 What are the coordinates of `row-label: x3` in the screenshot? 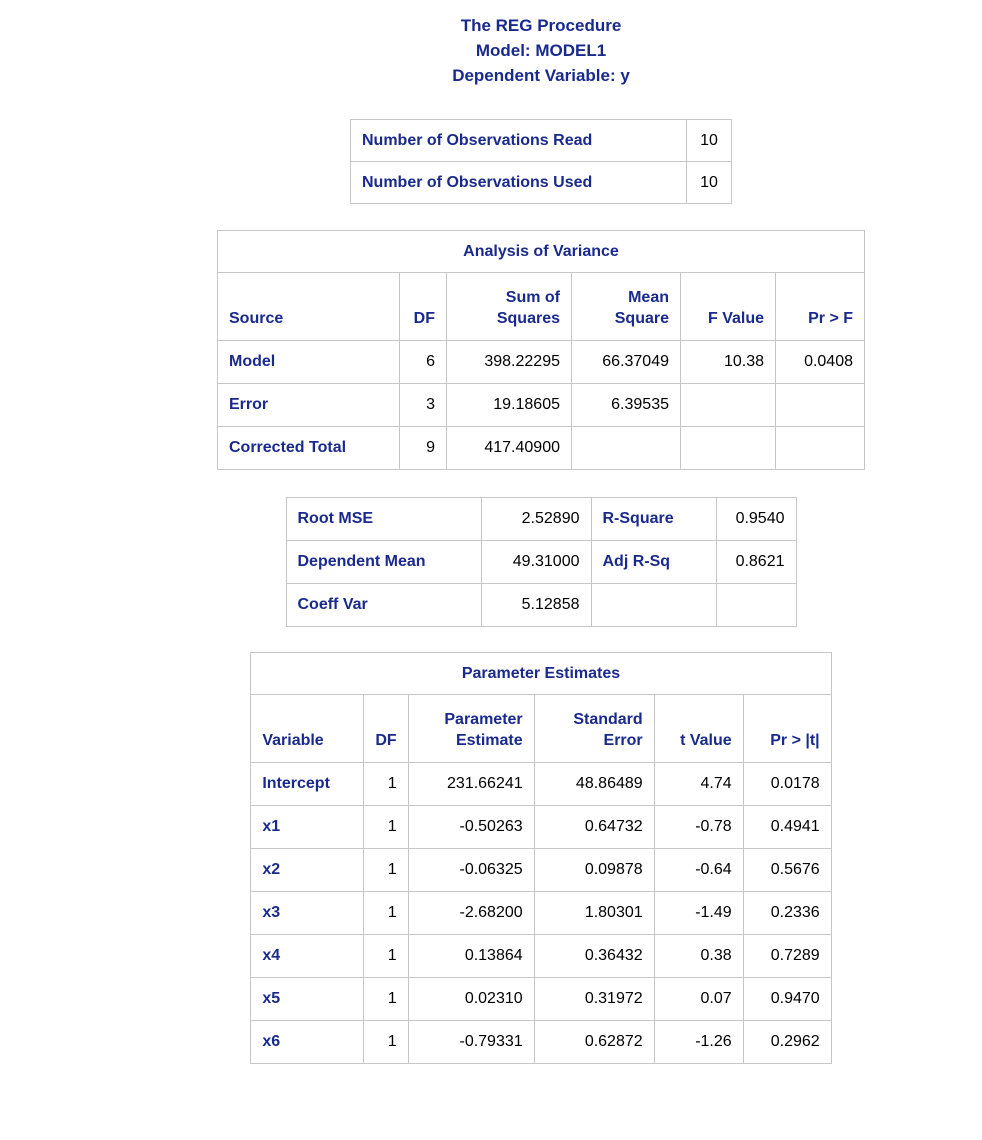 It's located at (307, 913).